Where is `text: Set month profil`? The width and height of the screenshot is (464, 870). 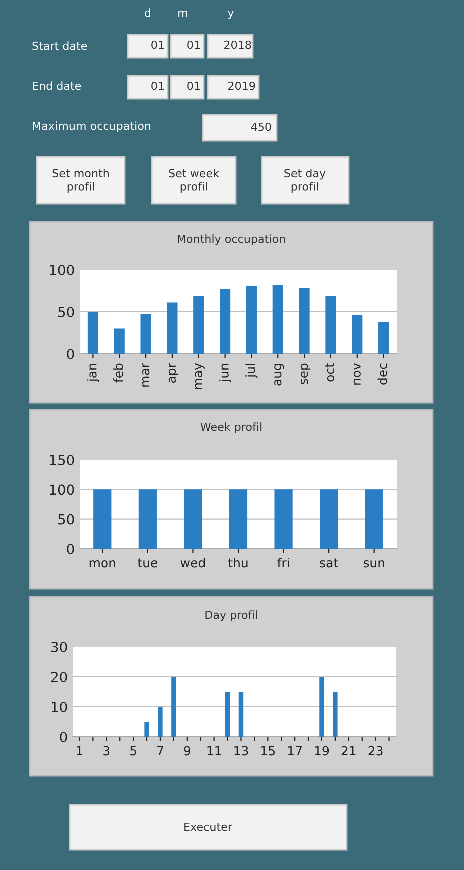 text: Set month profil is located at coordinates (80, 181).